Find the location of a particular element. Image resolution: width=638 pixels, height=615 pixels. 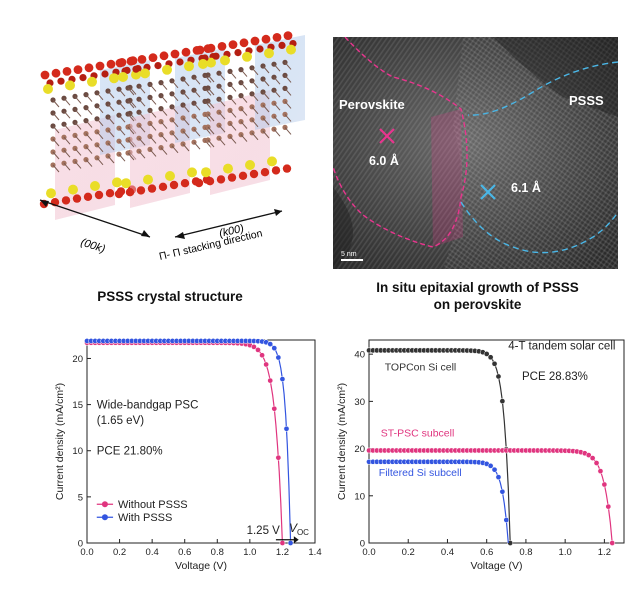

y-tick-label: 20 is located at coordinates (359, 449).